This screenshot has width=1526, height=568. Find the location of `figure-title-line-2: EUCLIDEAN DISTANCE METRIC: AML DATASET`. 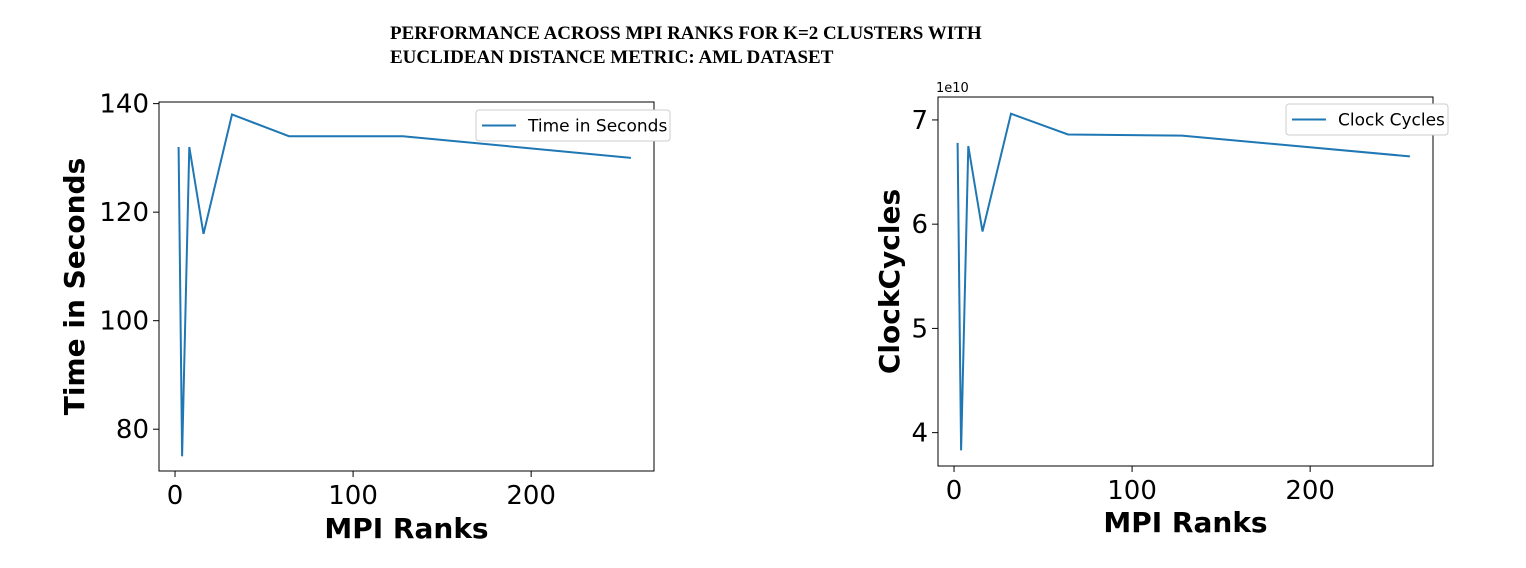

figure-title-line-2: EUCLIDEAN DISTANCE METRIC: AML DATASET is located at coordinates (612, 57).